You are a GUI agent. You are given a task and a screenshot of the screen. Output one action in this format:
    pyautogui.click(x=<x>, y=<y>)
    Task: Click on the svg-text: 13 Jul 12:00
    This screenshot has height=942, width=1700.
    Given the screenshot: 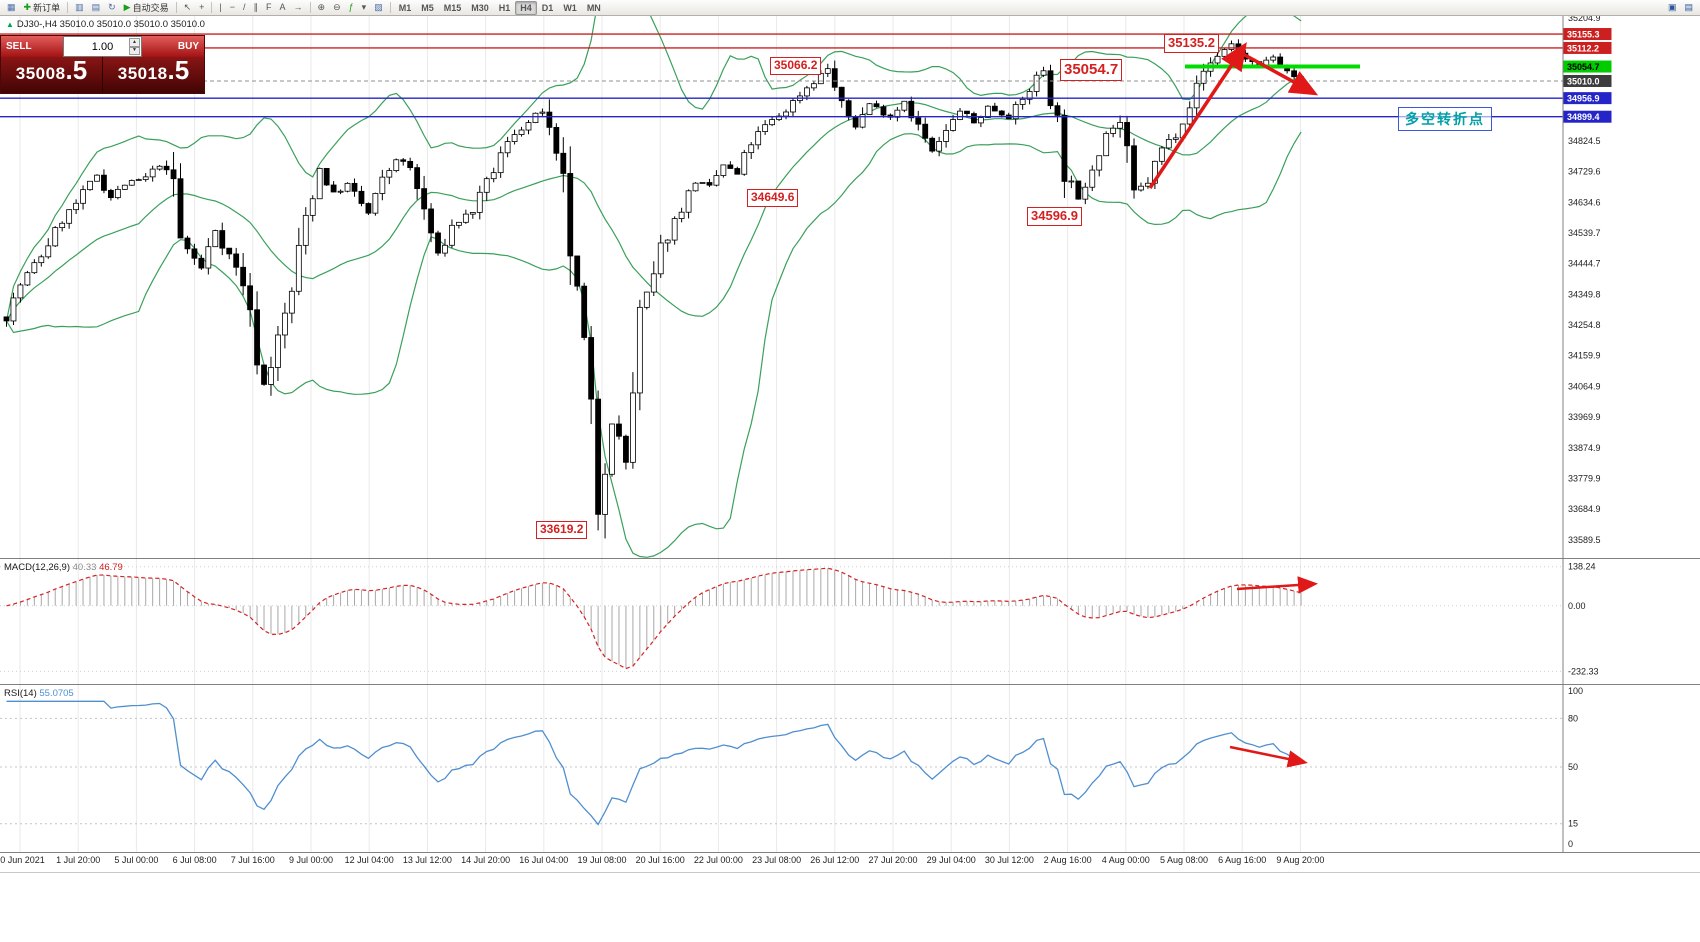 What is the action you would take?
    pyautogui.click(x=427, y=860)
    